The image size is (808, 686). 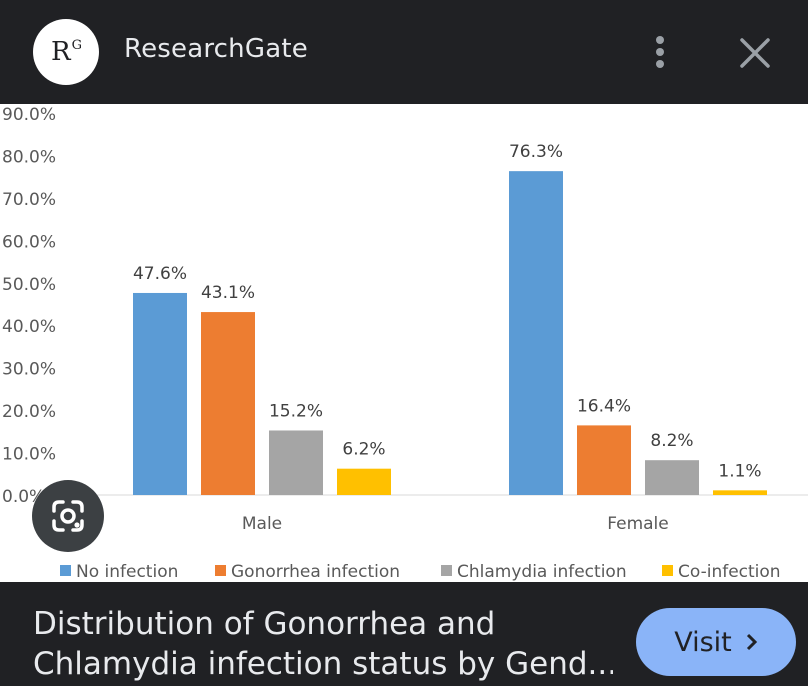 What do you see at coordinates (29, 242) in the screenshot?
I see `y-tick-label: 60.0%` at bounding box center [29, 242].